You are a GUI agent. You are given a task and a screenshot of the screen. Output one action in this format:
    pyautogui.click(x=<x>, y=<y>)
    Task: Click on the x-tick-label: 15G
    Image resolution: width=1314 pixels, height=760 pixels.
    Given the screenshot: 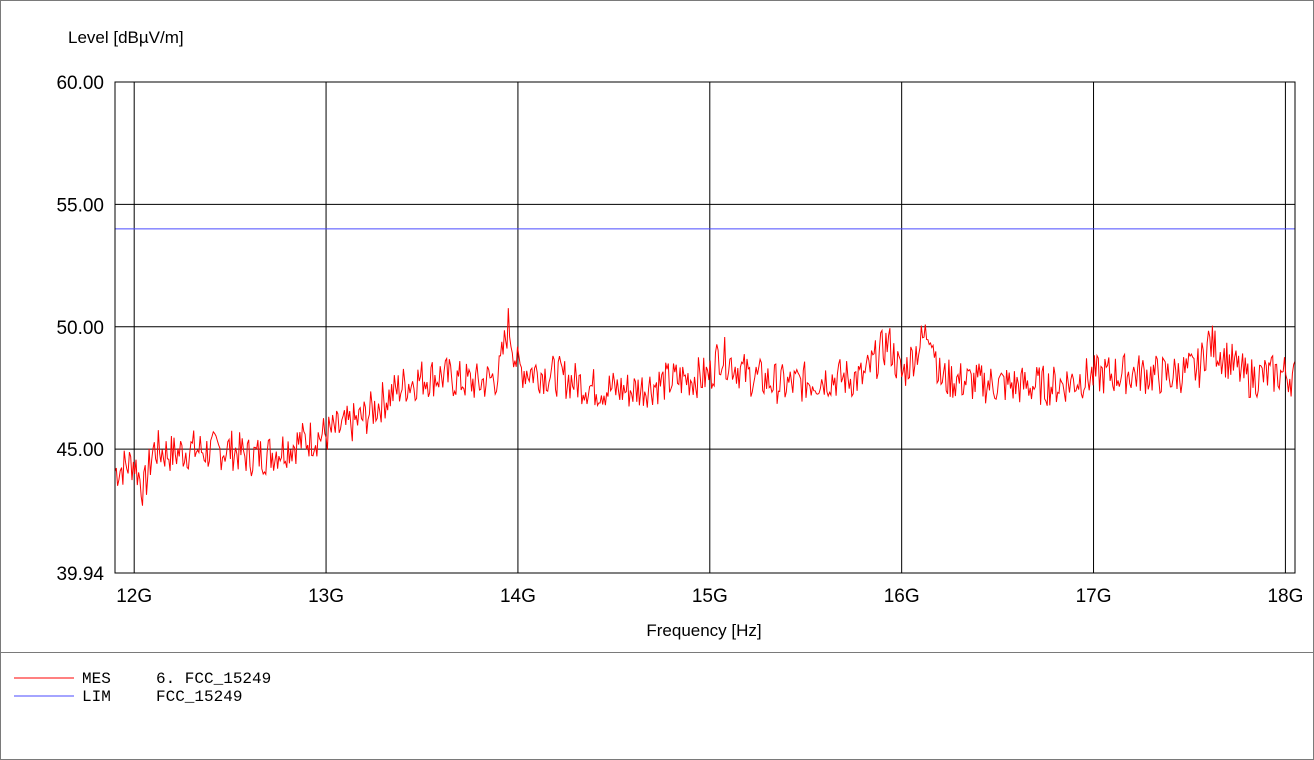 What is the action you would take?
    pyautogui.click(x=710, y=596)
    